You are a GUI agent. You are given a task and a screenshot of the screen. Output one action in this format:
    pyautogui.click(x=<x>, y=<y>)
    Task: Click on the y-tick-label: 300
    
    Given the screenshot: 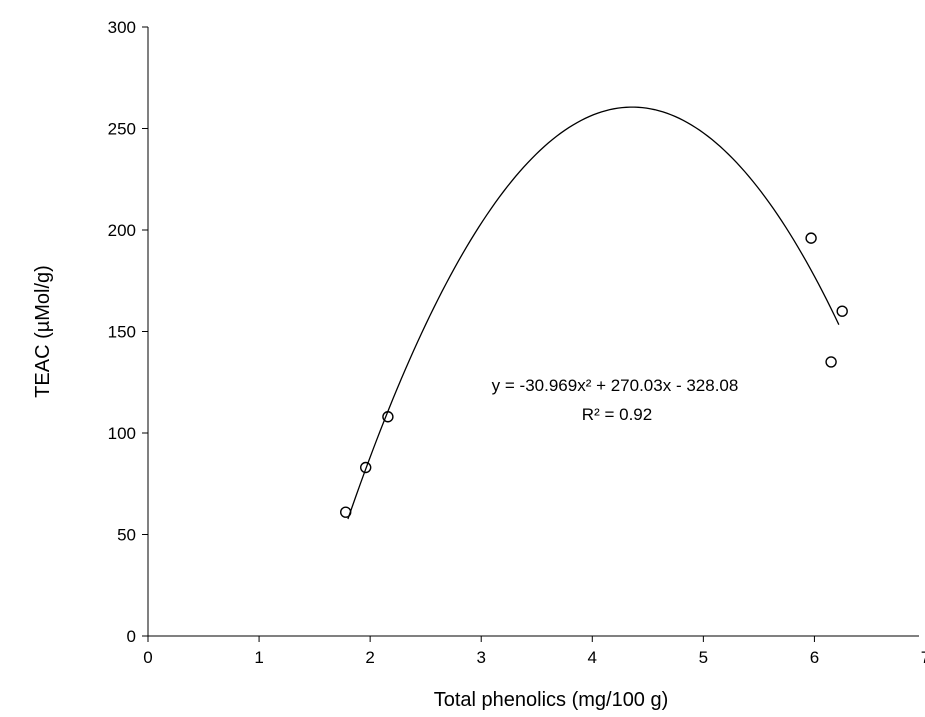 What is the action you would take?
    pyautogui.click(x=122, y=27)
    